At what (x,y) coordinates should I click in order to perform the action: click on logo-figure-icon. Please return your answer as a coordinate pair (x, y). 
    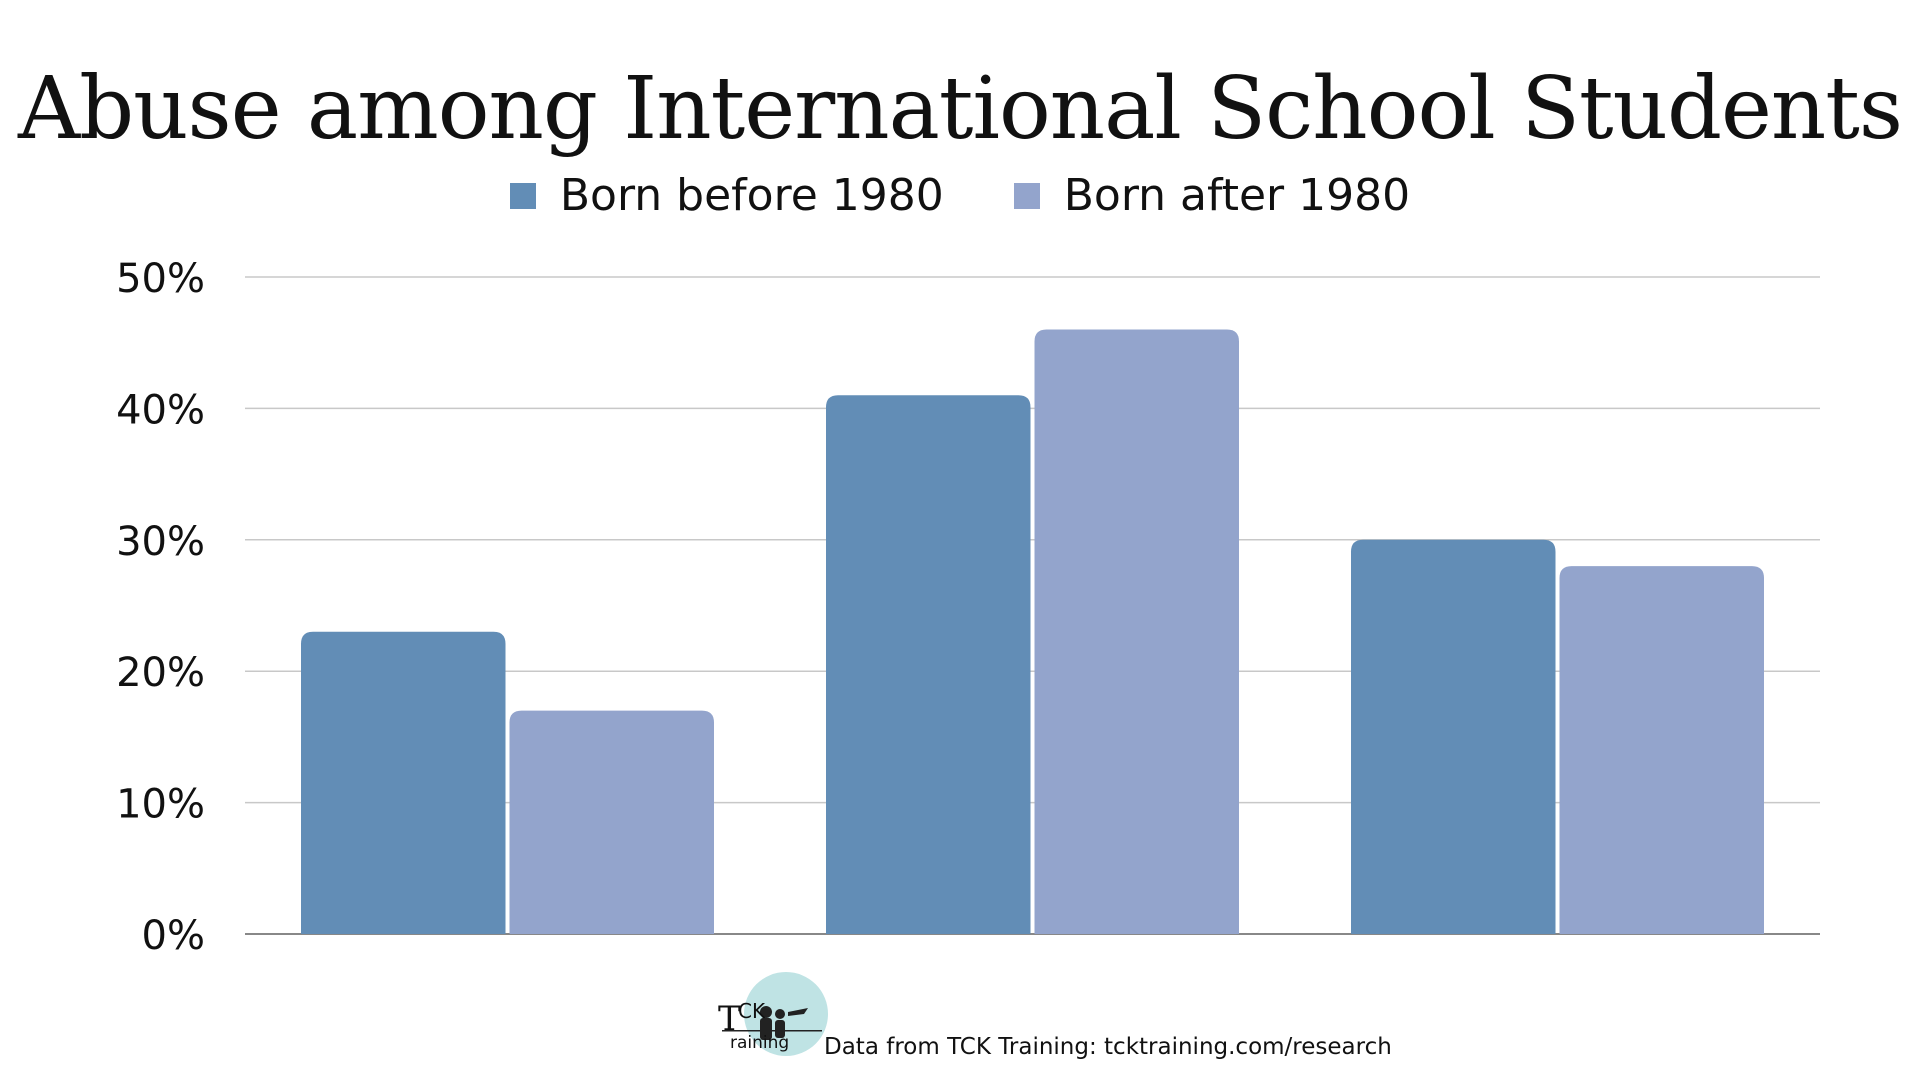
    Looking at the image, I should click on (766, 1012).